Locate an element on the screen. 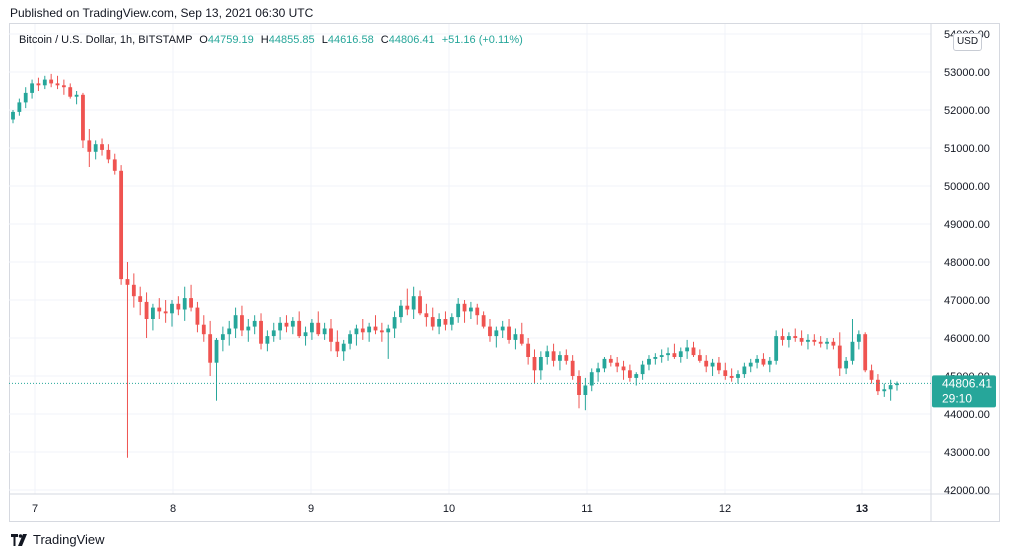 Image resolution: width=1012 pixels, height=558 pixels. legend-high-value: 44855.85 is located at coordinates (291, 40).